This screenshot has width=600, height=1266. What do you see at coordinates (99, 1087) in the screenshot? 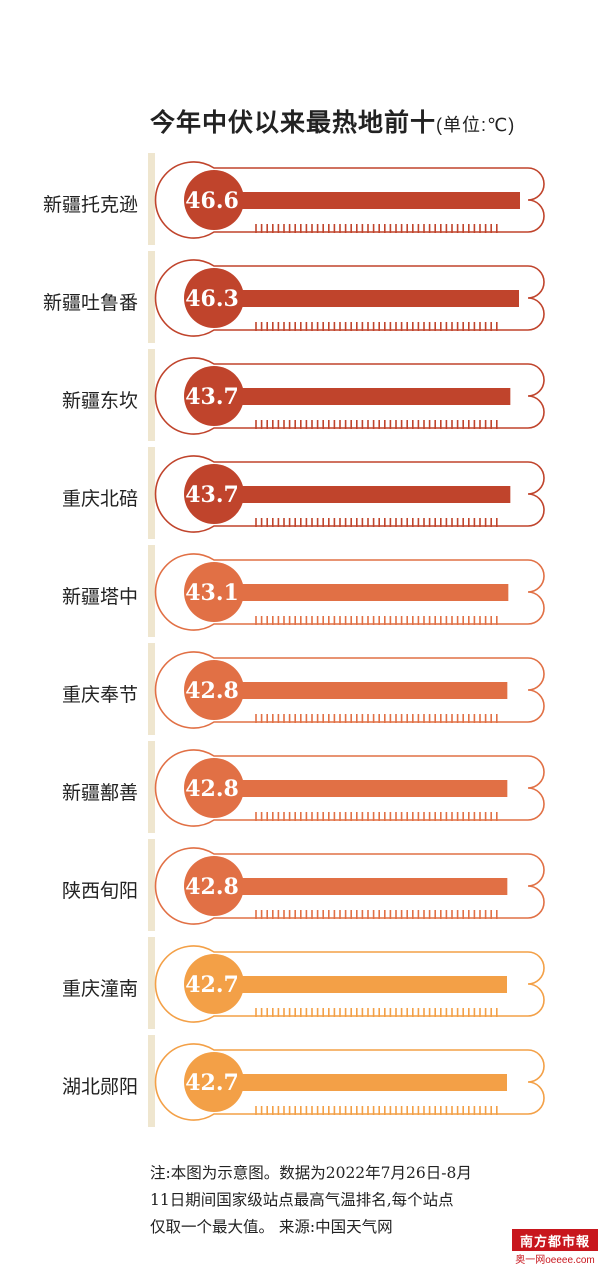
I see `category-label: 湖北郧阳` at bounding box center [99, 1087].